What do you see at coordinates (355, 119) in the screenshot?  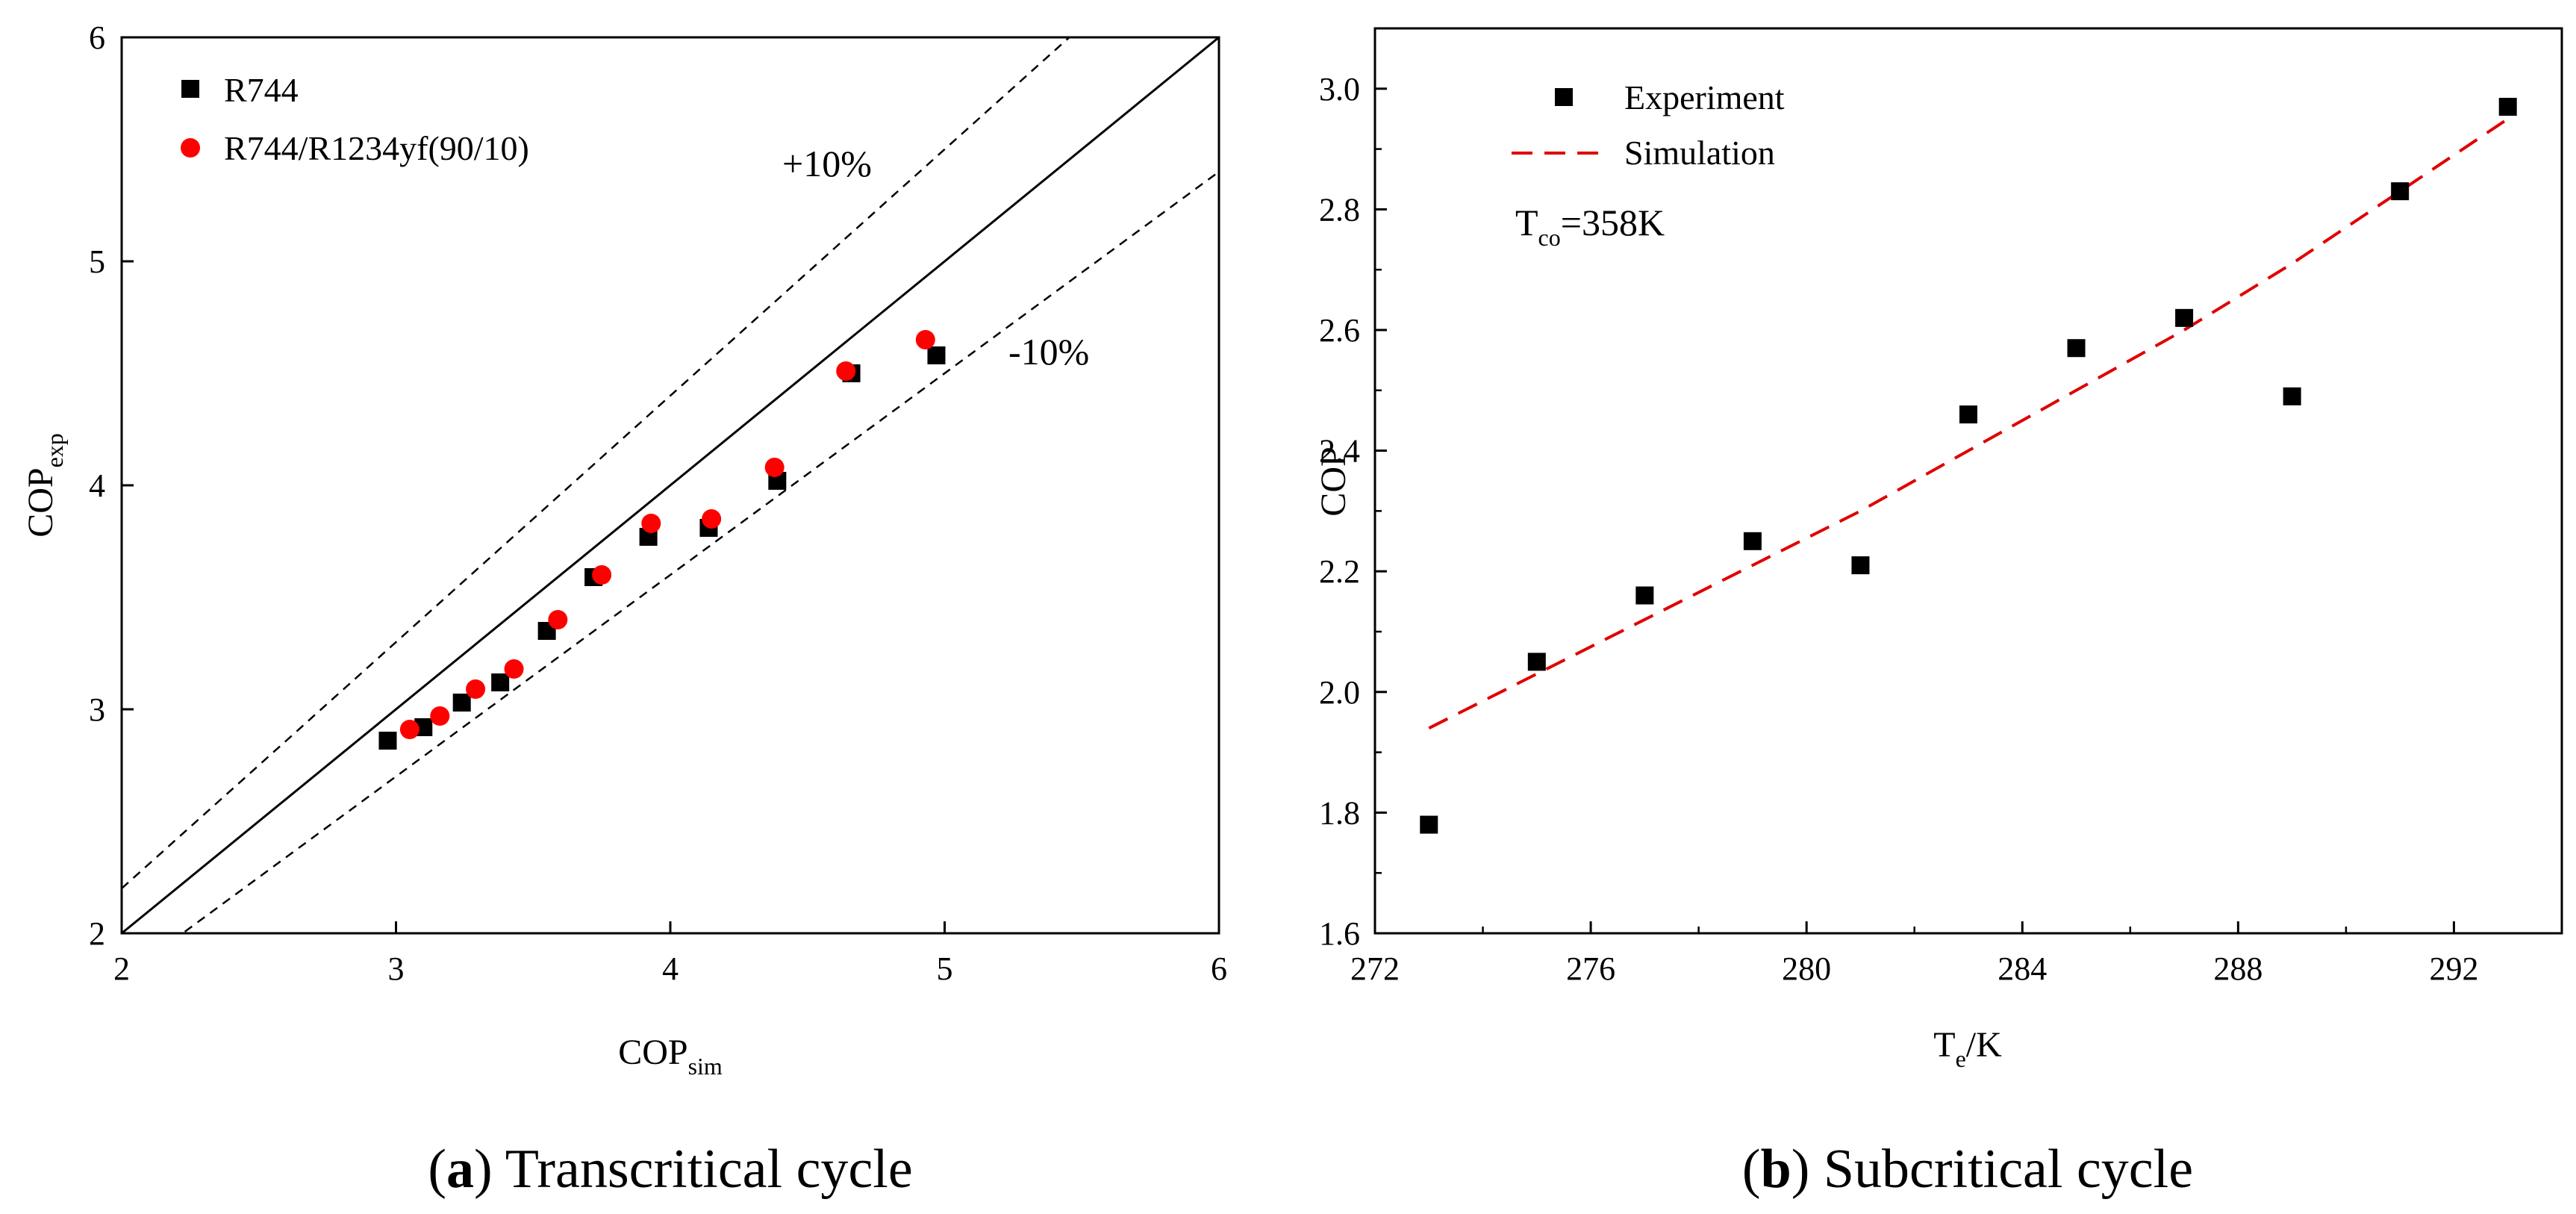 I see `chart-a-legend: R744 R744/R1234yf(90/10)` at bounding box center [355, 119].